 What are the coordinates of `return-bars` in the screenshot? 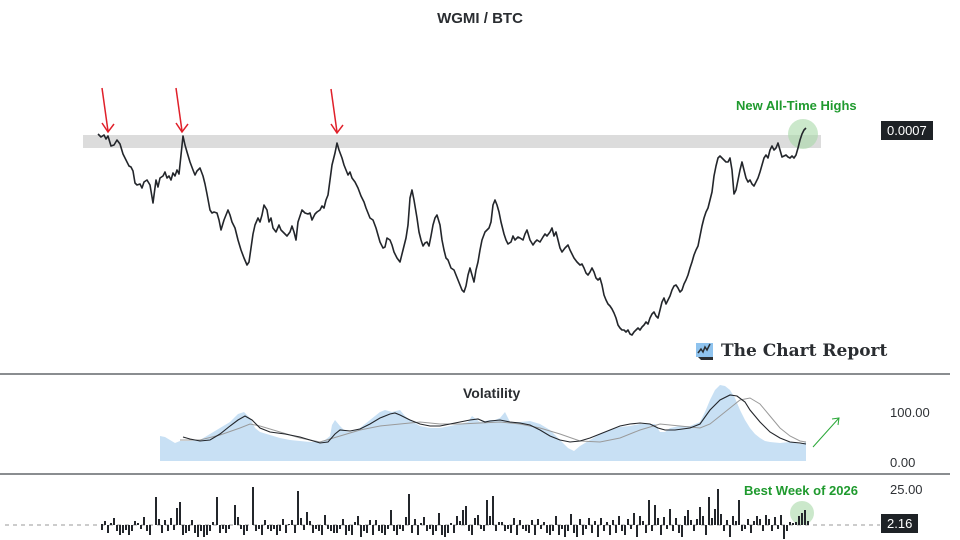 It's located at (455, 513).